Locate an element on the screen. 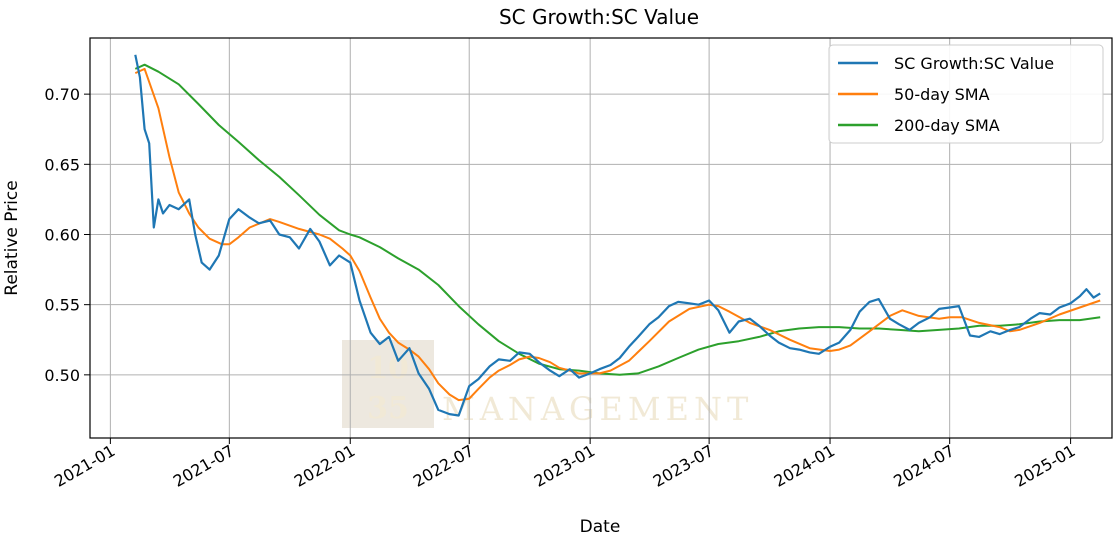 Image resolution: width=1120 pixels, height=536 pixels. y-tick-label: 0.50 is located at coordinates (62, 375).